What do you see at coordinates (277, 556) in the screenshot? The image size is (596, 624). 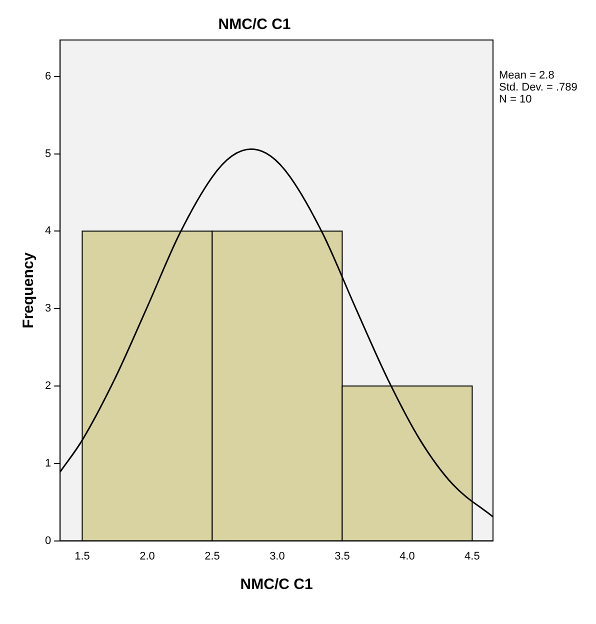 I see `x-tick-label: 3.0` at bounding box center [277, 556].